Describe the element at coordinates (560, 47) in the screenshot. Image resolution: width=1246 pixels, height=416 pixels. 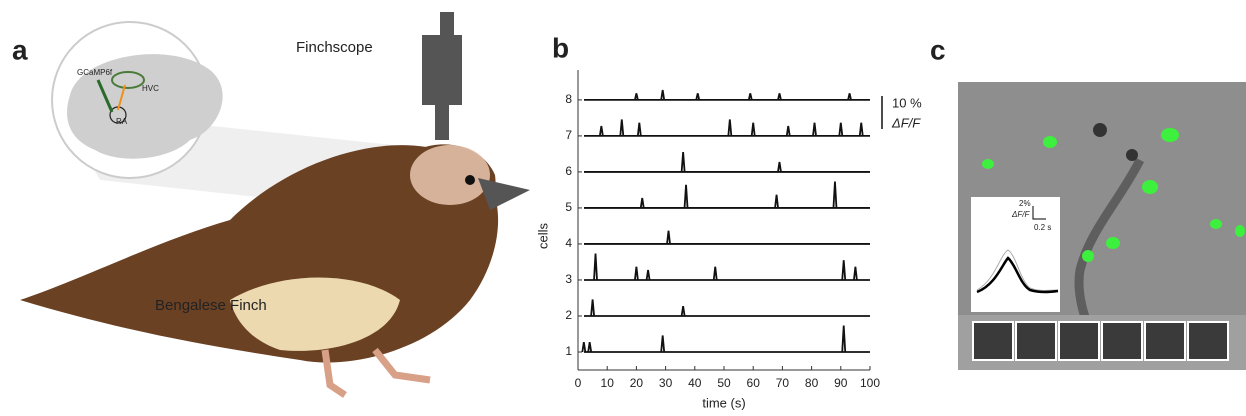
I see `panel-label: b` at that location.